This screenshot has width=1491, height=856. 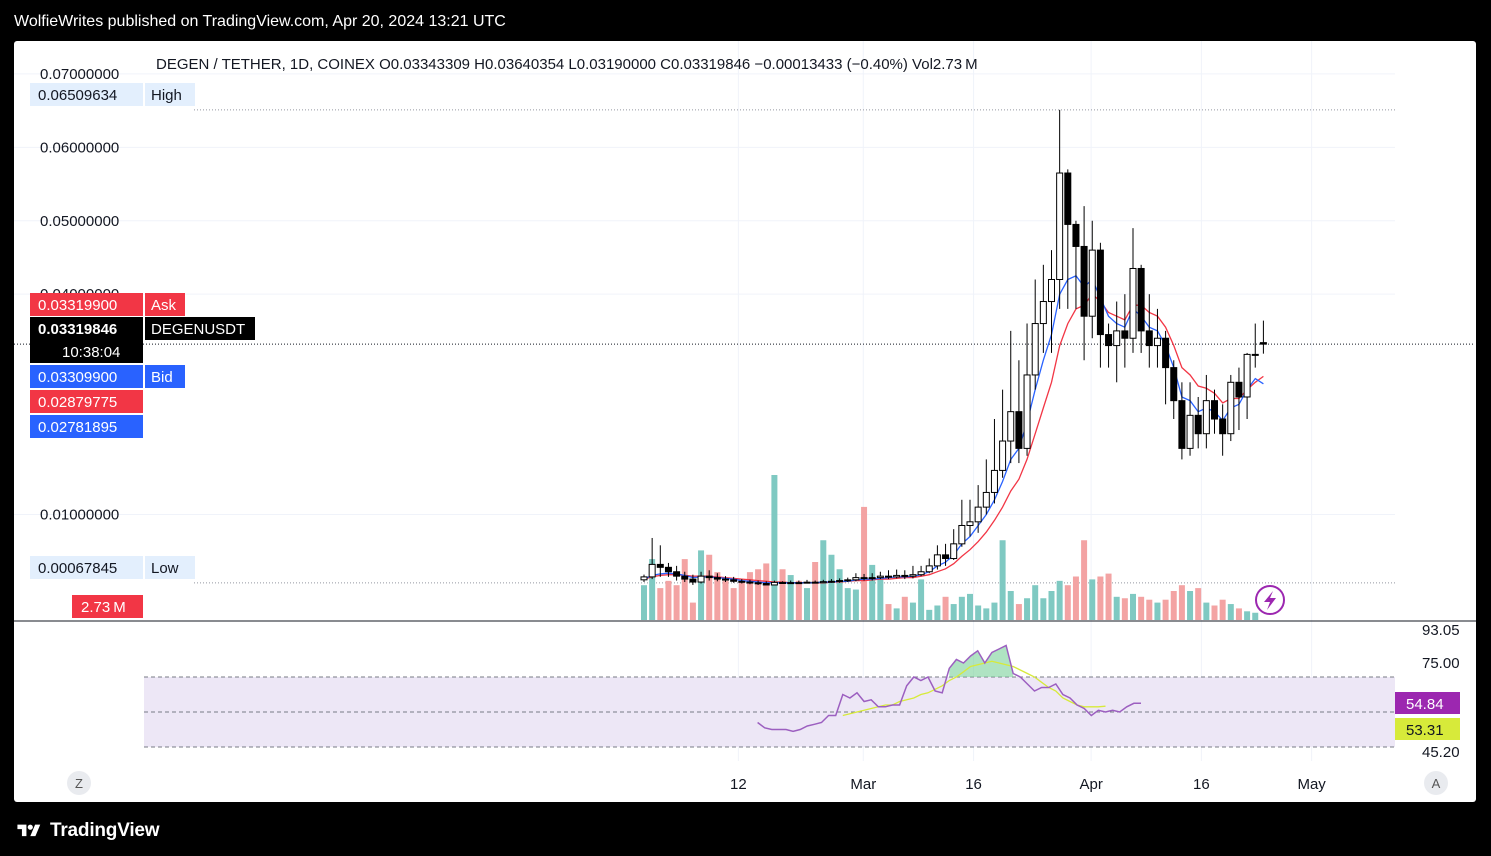 I want to click on zoom-right-button: A, so click(x=1436, y=783).